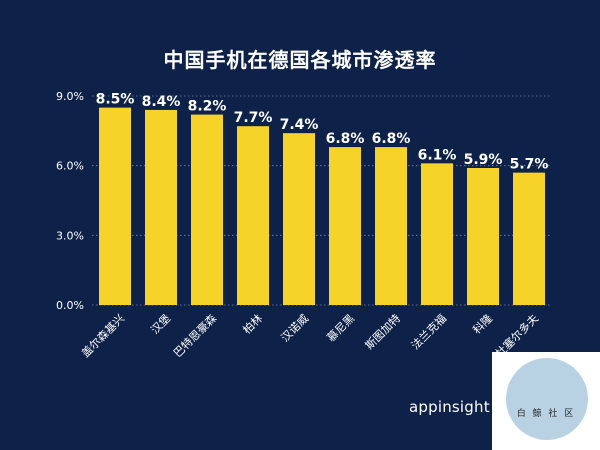 The image size is (600, 450). What do you see at coordinates (70, 96) in the screenshot?
I see `y-tick-label: 9.0%` at bounding box center [70, 96].